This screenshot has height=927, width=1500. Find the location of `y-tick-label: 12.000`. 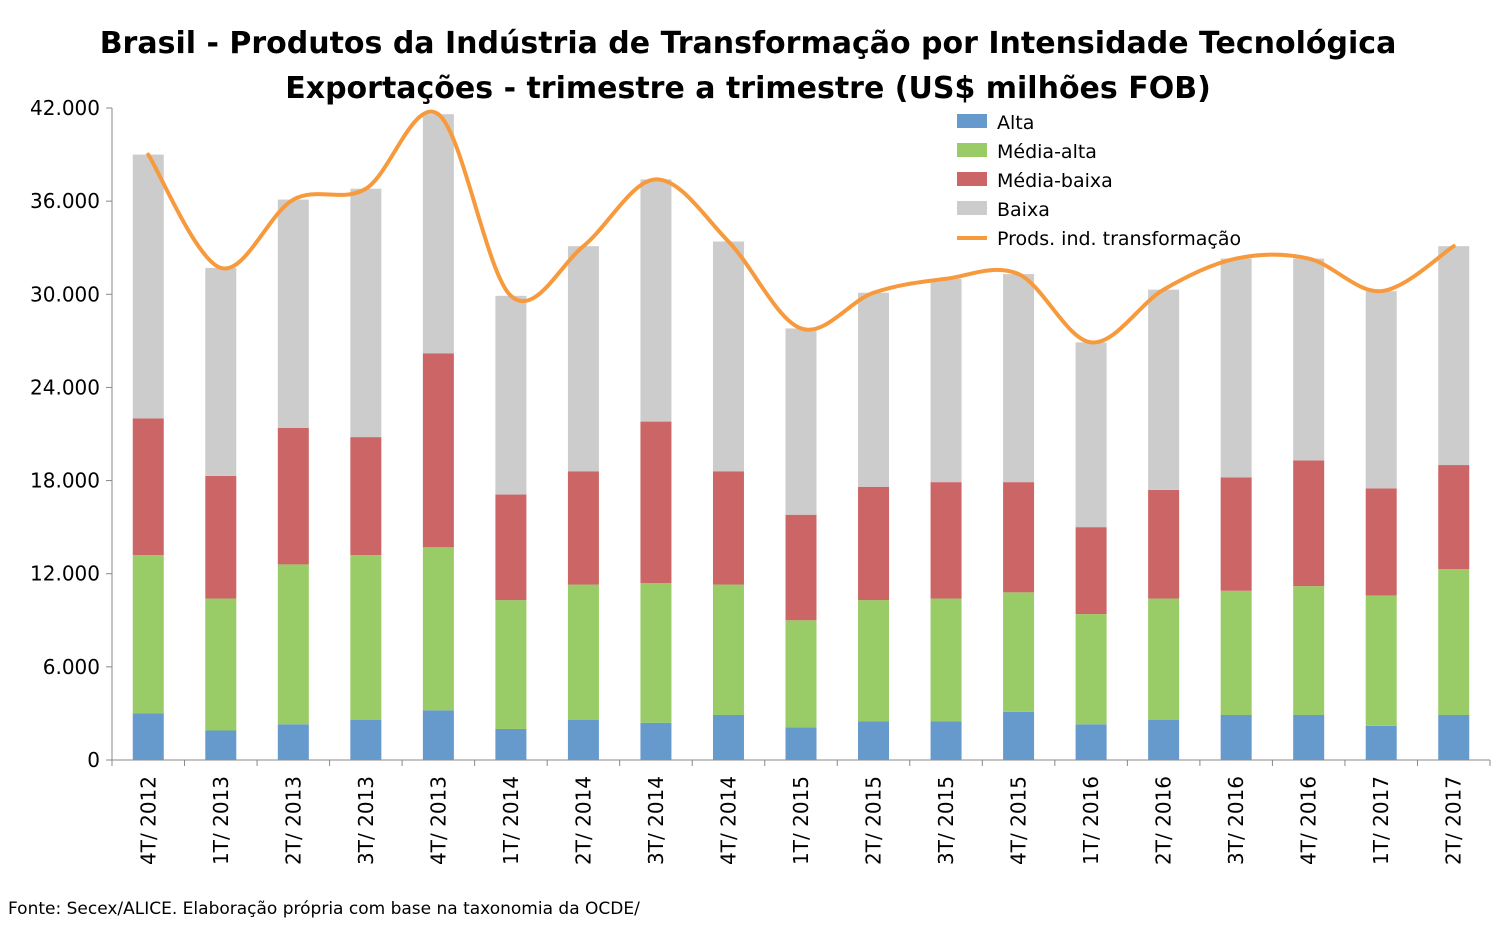

y-tick-label: 12.000 is located at coordinates (65, 574).